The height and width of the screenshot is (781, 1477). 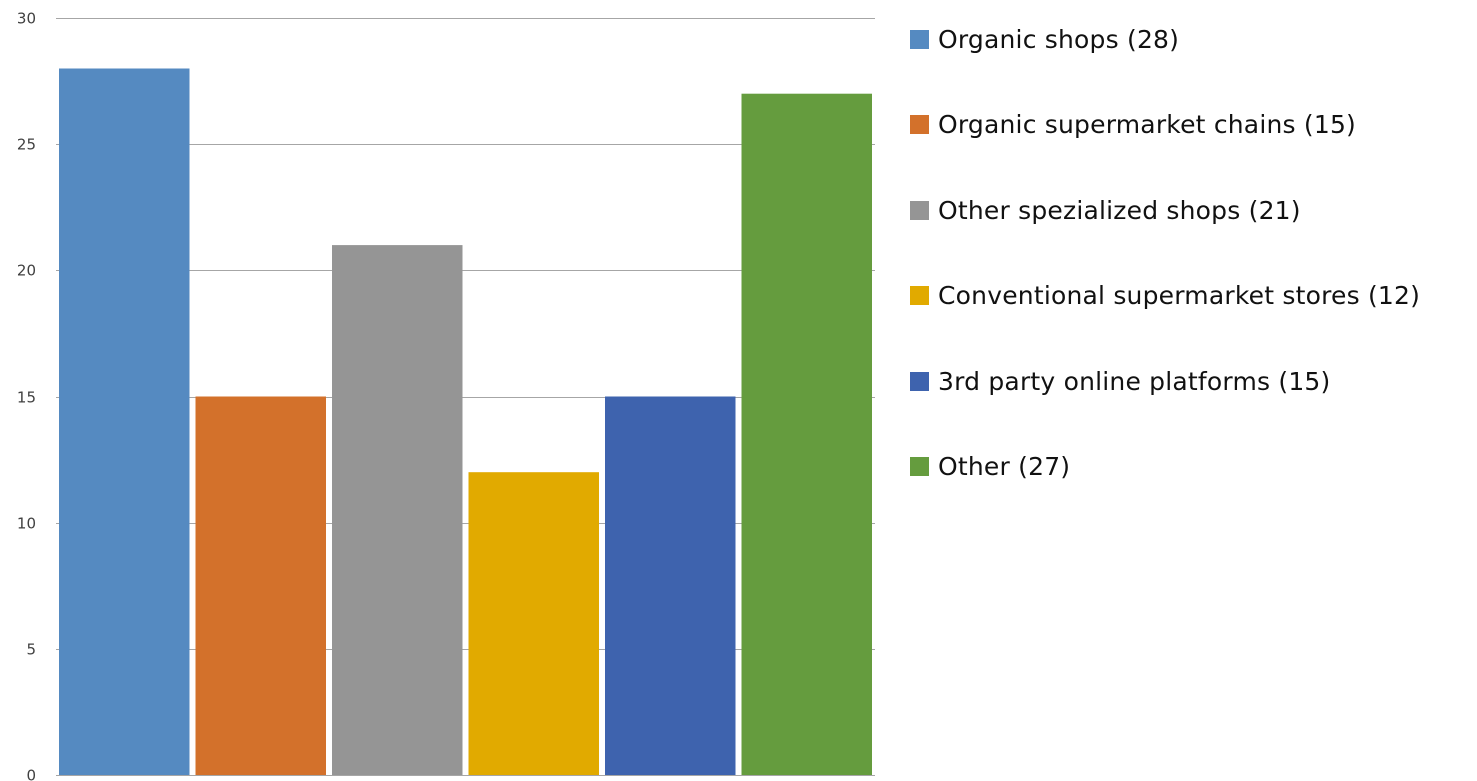 I want to click on legend-item: Other (27), so click(x=1165, y=467).